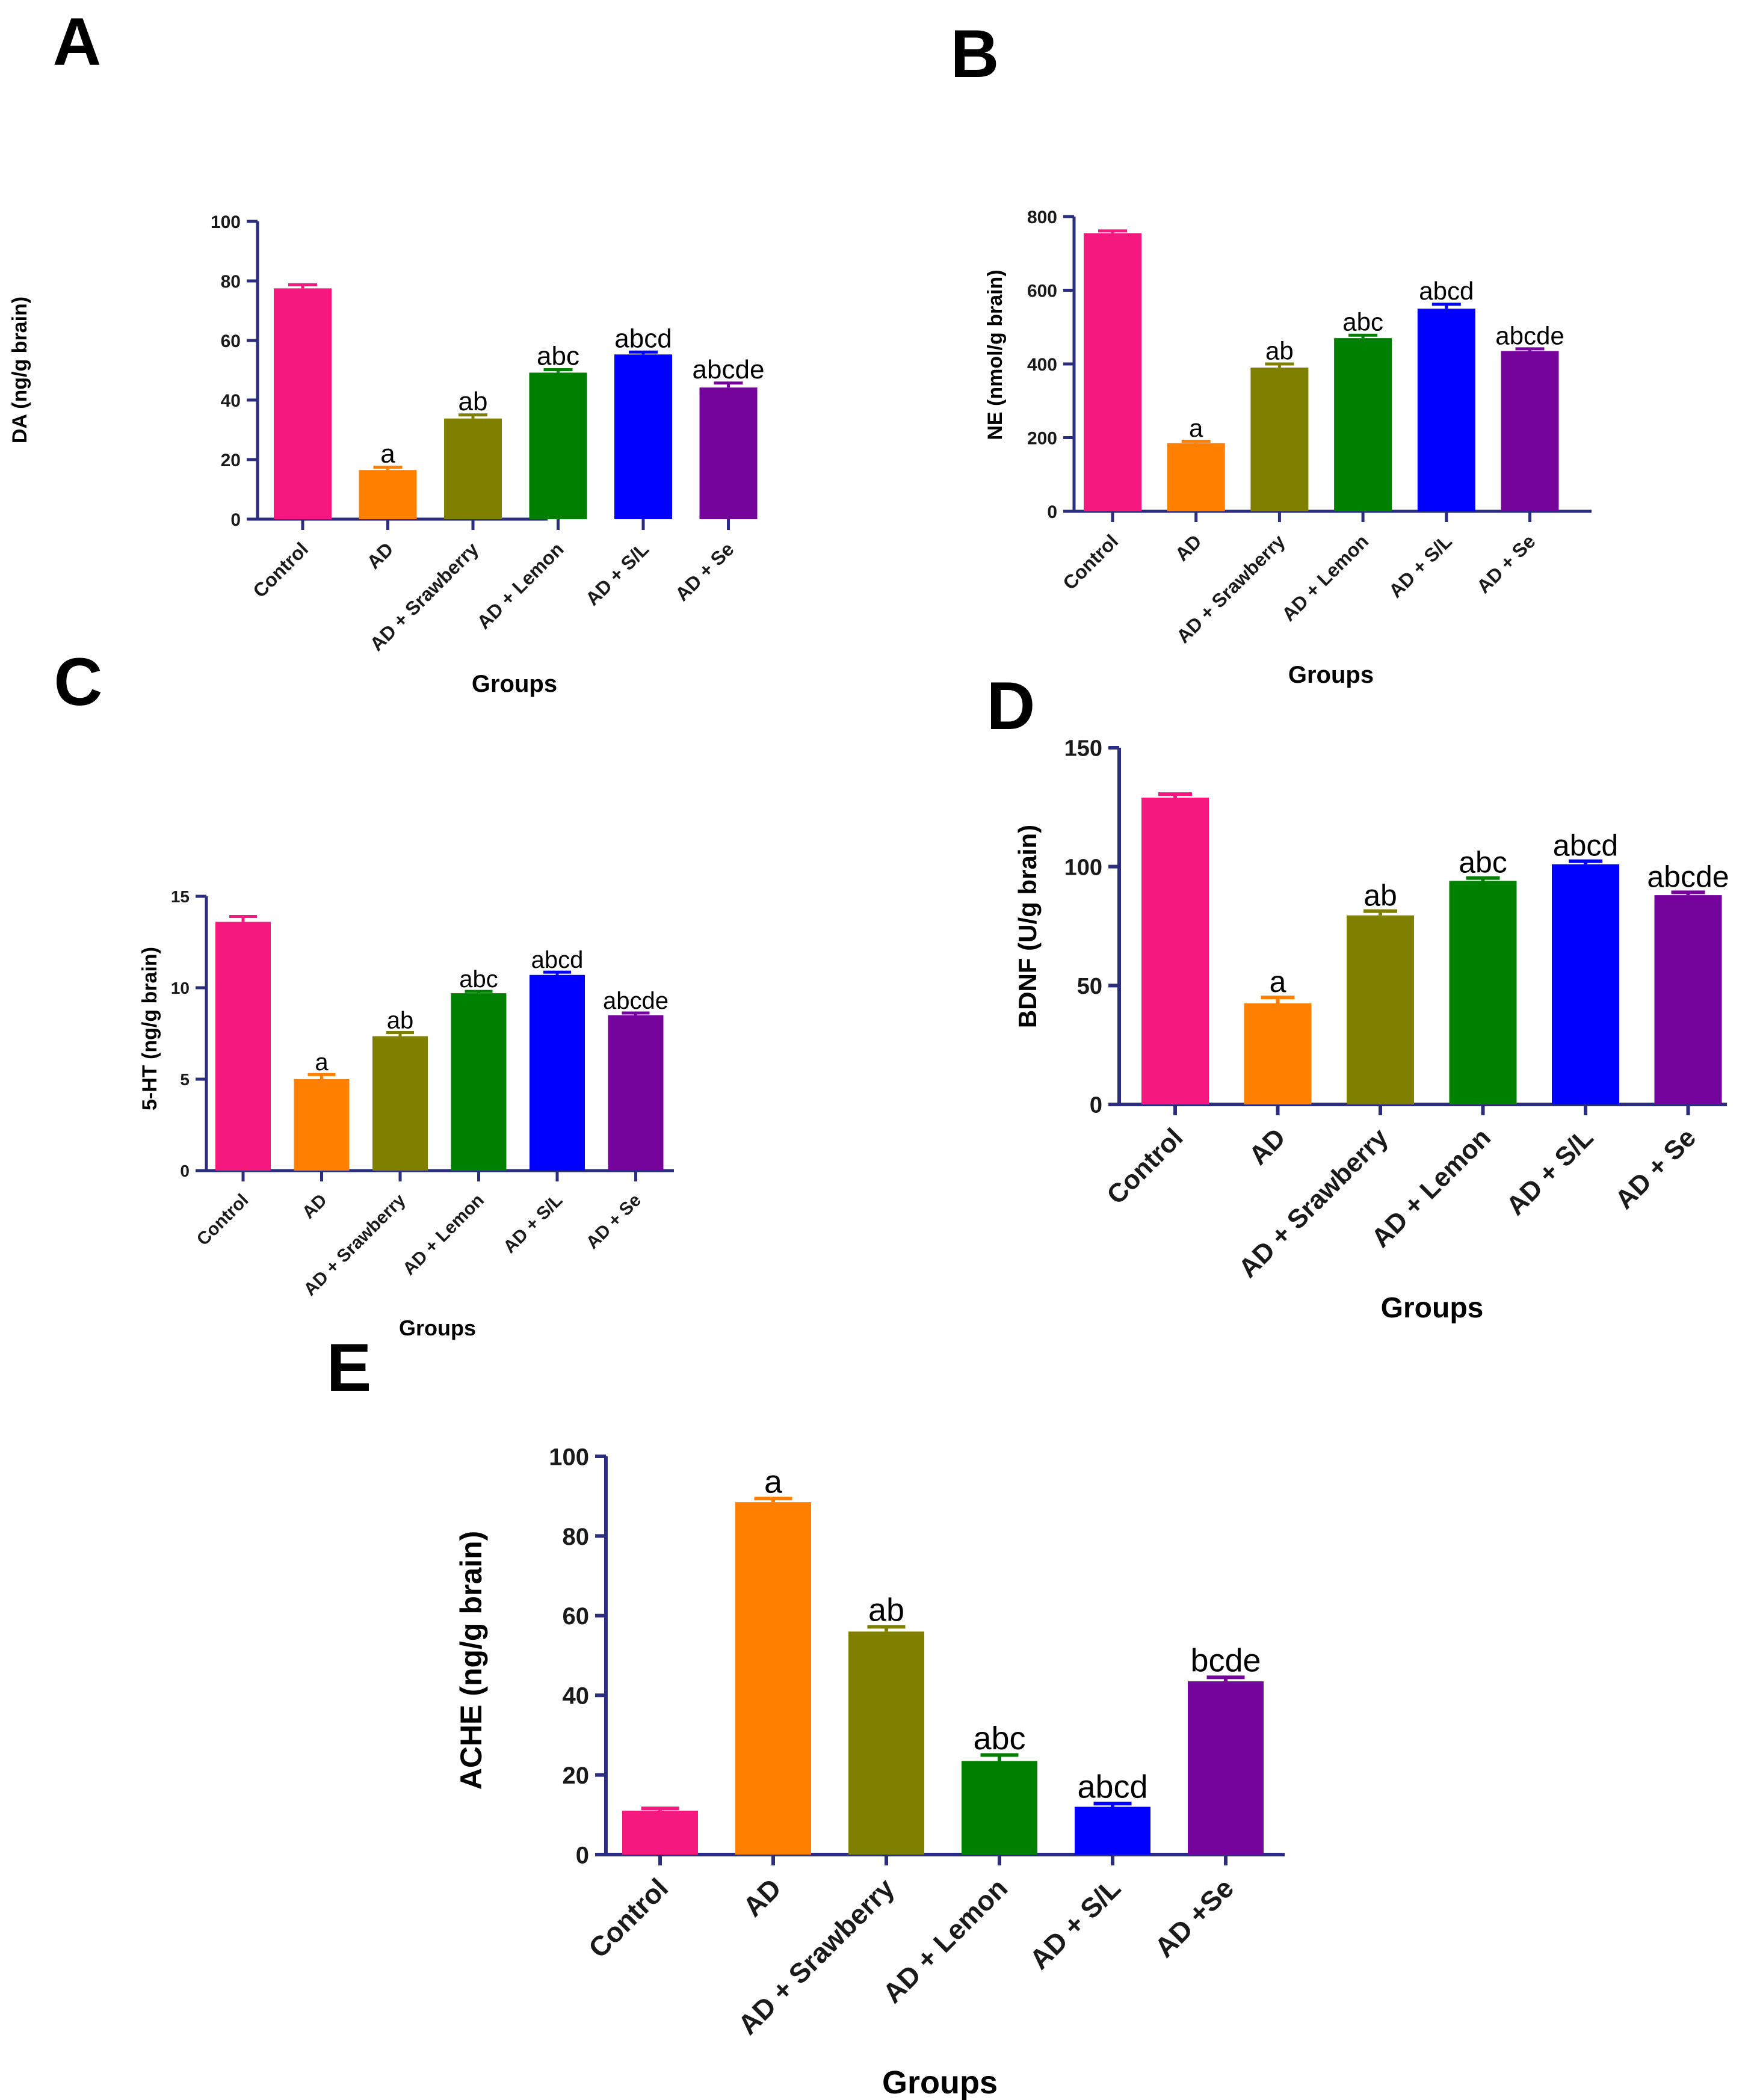 The width and height of the screenshot is (1751, 2100). Describe the element at coordinates (1042, 217) in the screenshot. I see `y-tick-label: 800` at that location.